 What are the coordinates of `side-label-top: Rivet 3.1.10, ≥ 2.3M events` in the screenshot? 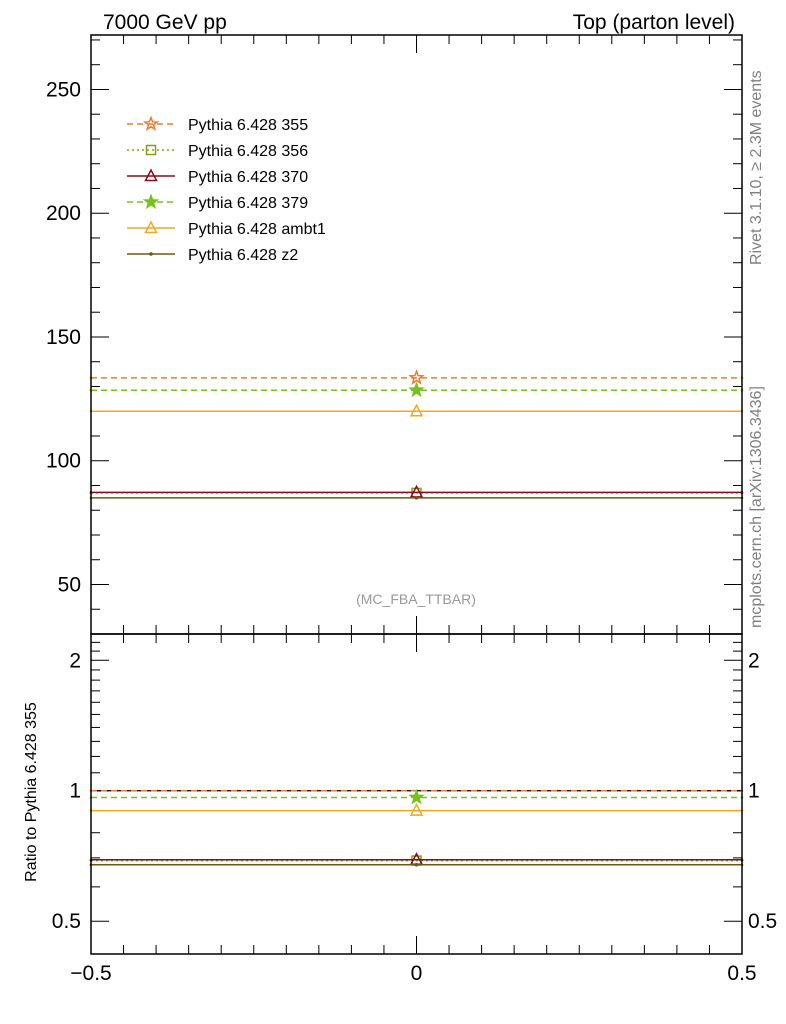 It's located at (756, 167).